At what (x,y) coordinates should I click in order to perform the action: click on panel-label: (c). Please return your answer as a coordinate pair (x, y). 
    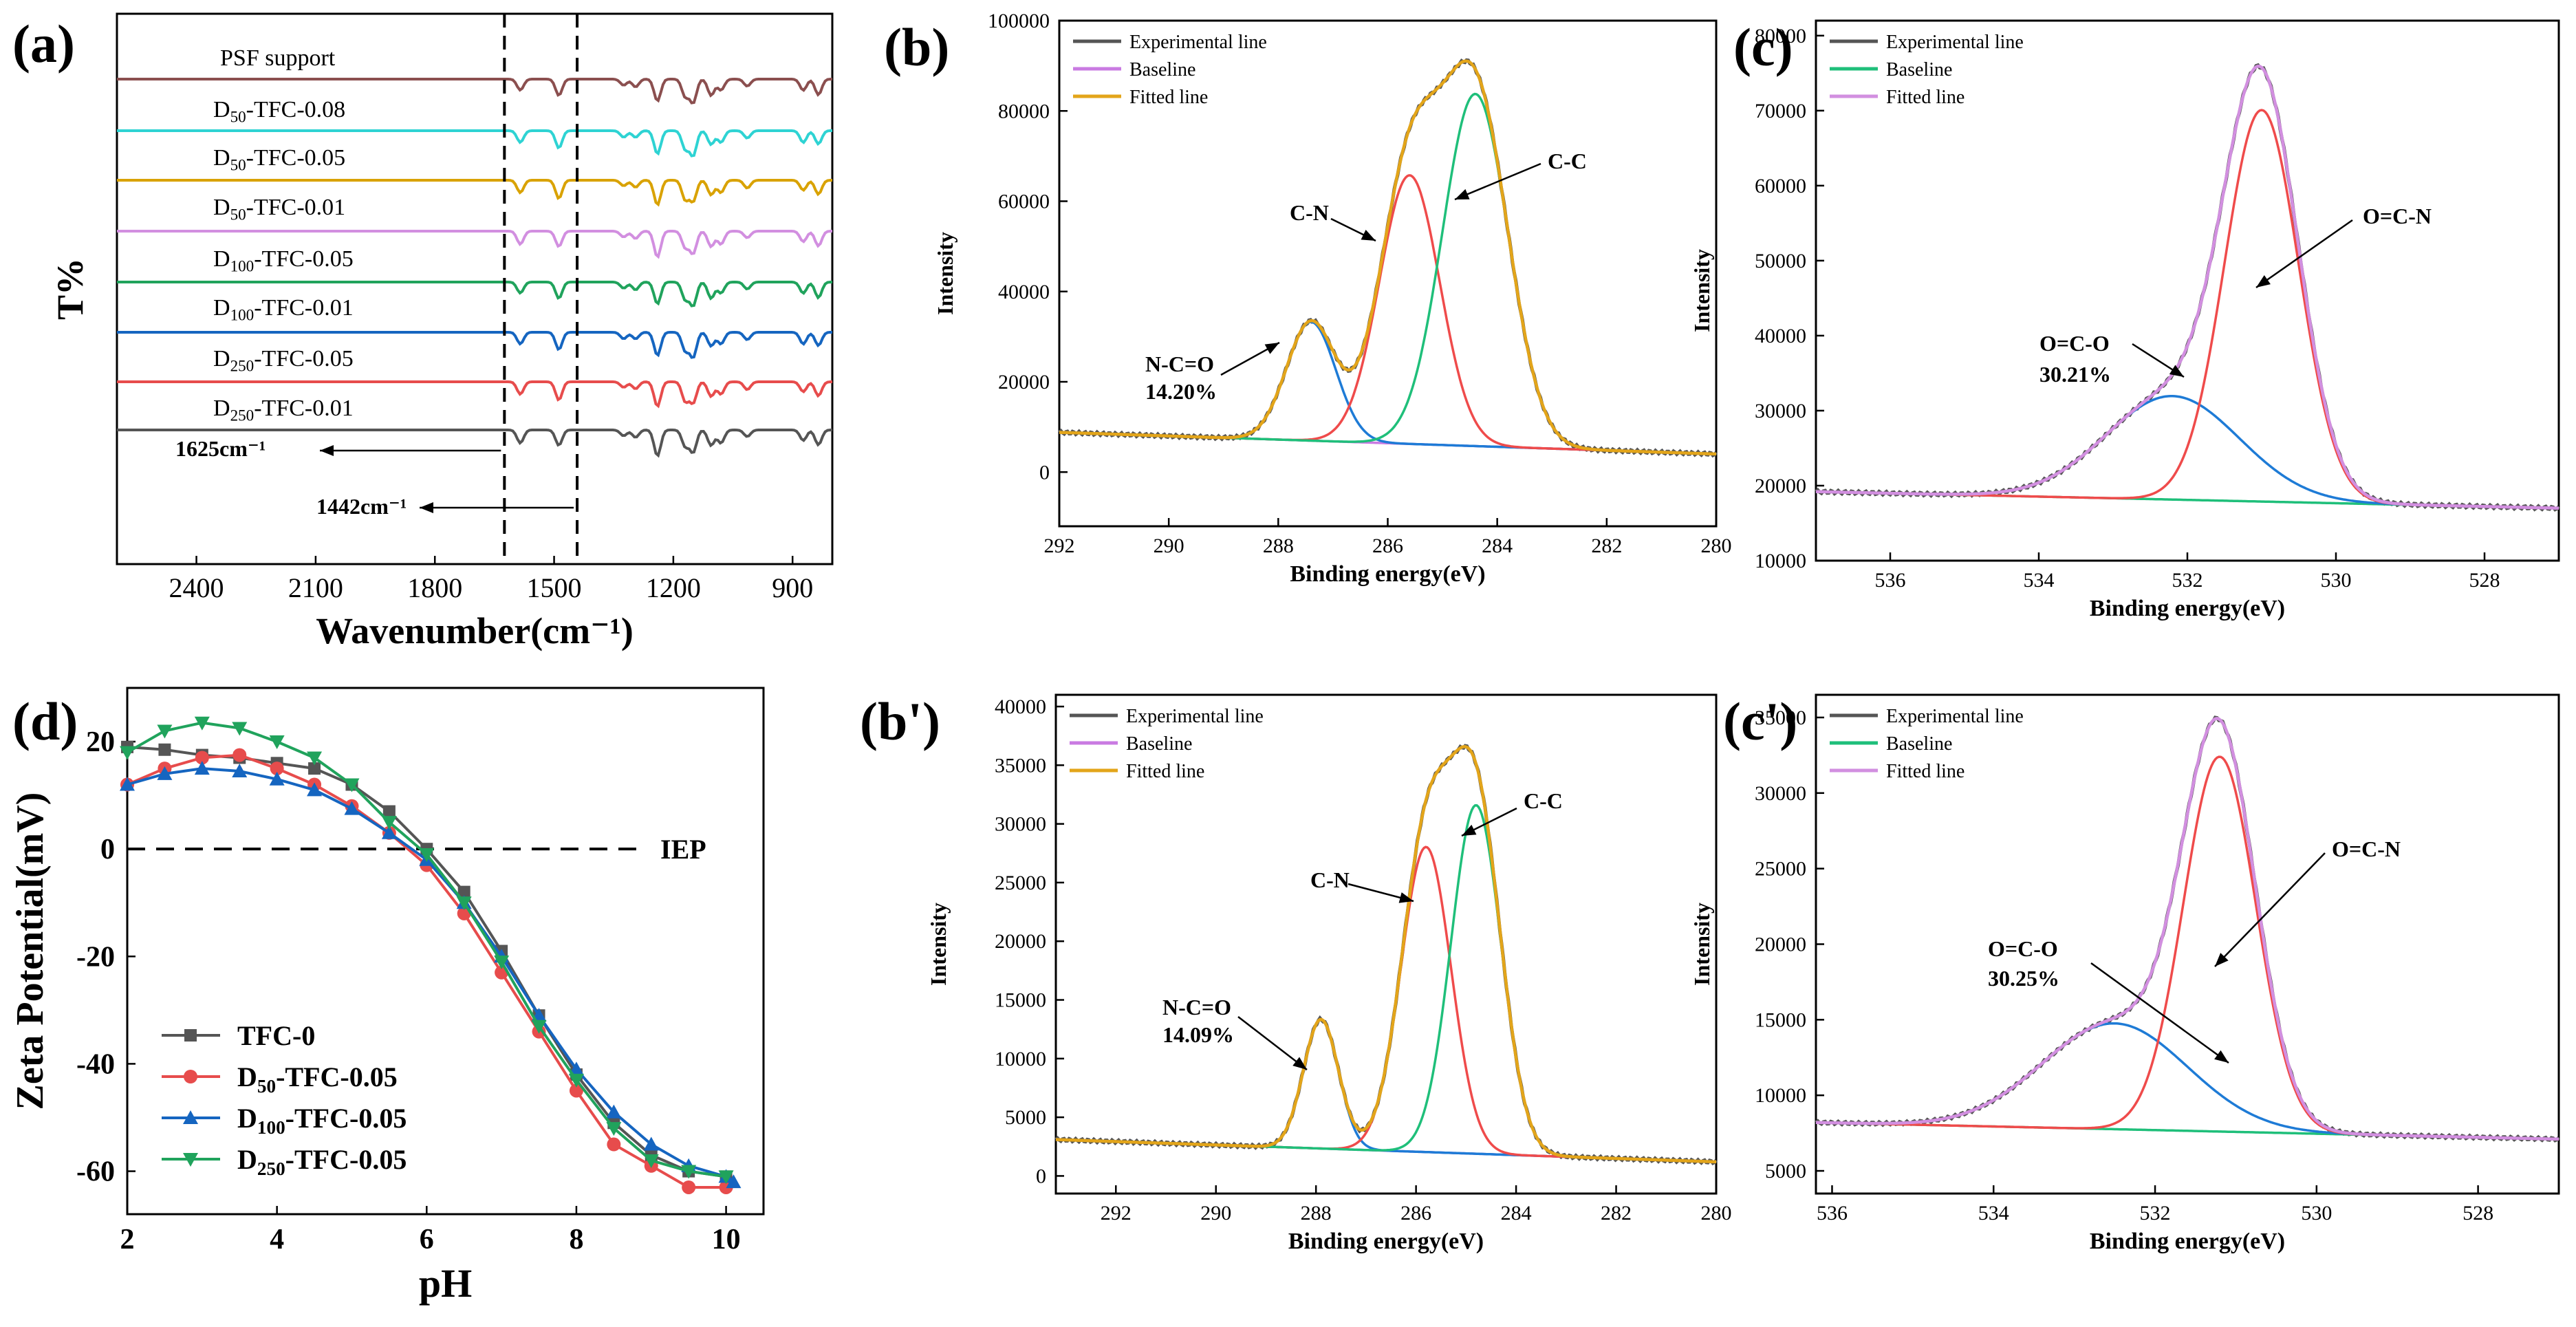
    Looking at the image, I should click on (1763, 47).